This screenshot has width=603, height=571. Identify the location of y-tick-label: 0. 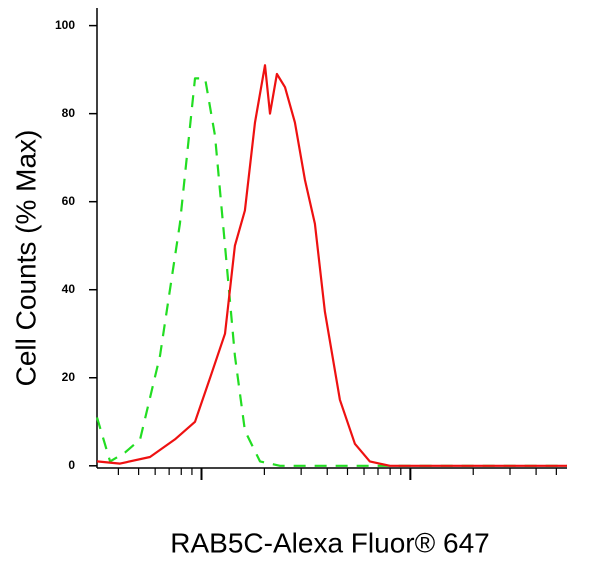
(71, 465).